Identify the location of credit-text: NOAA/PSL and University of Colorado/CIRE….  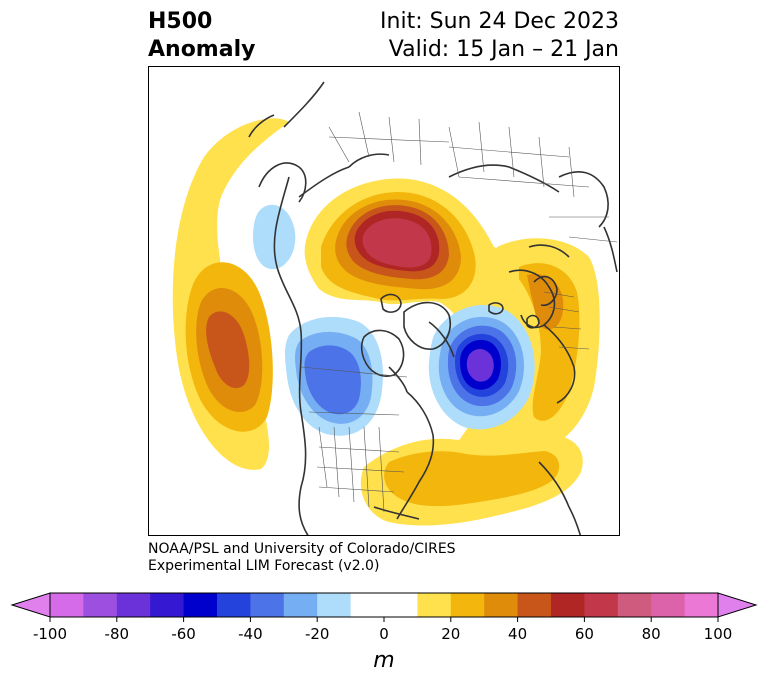
(302, 558).